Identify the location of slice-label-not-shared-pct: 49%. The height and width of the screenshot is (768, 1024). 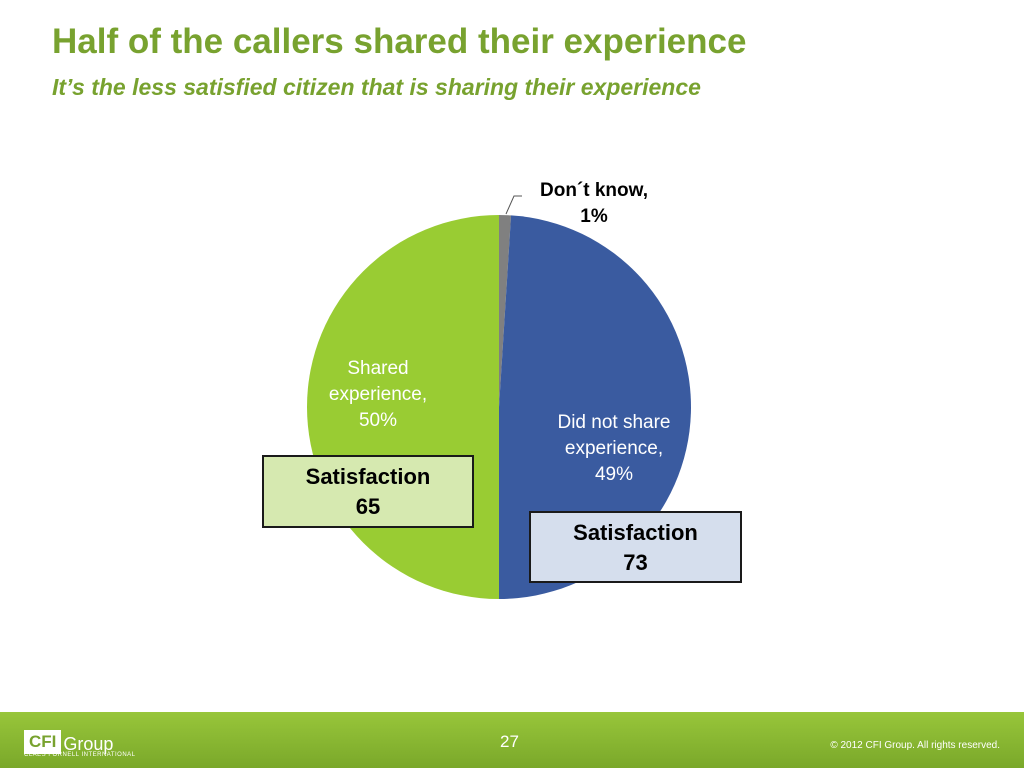
(614, 474).